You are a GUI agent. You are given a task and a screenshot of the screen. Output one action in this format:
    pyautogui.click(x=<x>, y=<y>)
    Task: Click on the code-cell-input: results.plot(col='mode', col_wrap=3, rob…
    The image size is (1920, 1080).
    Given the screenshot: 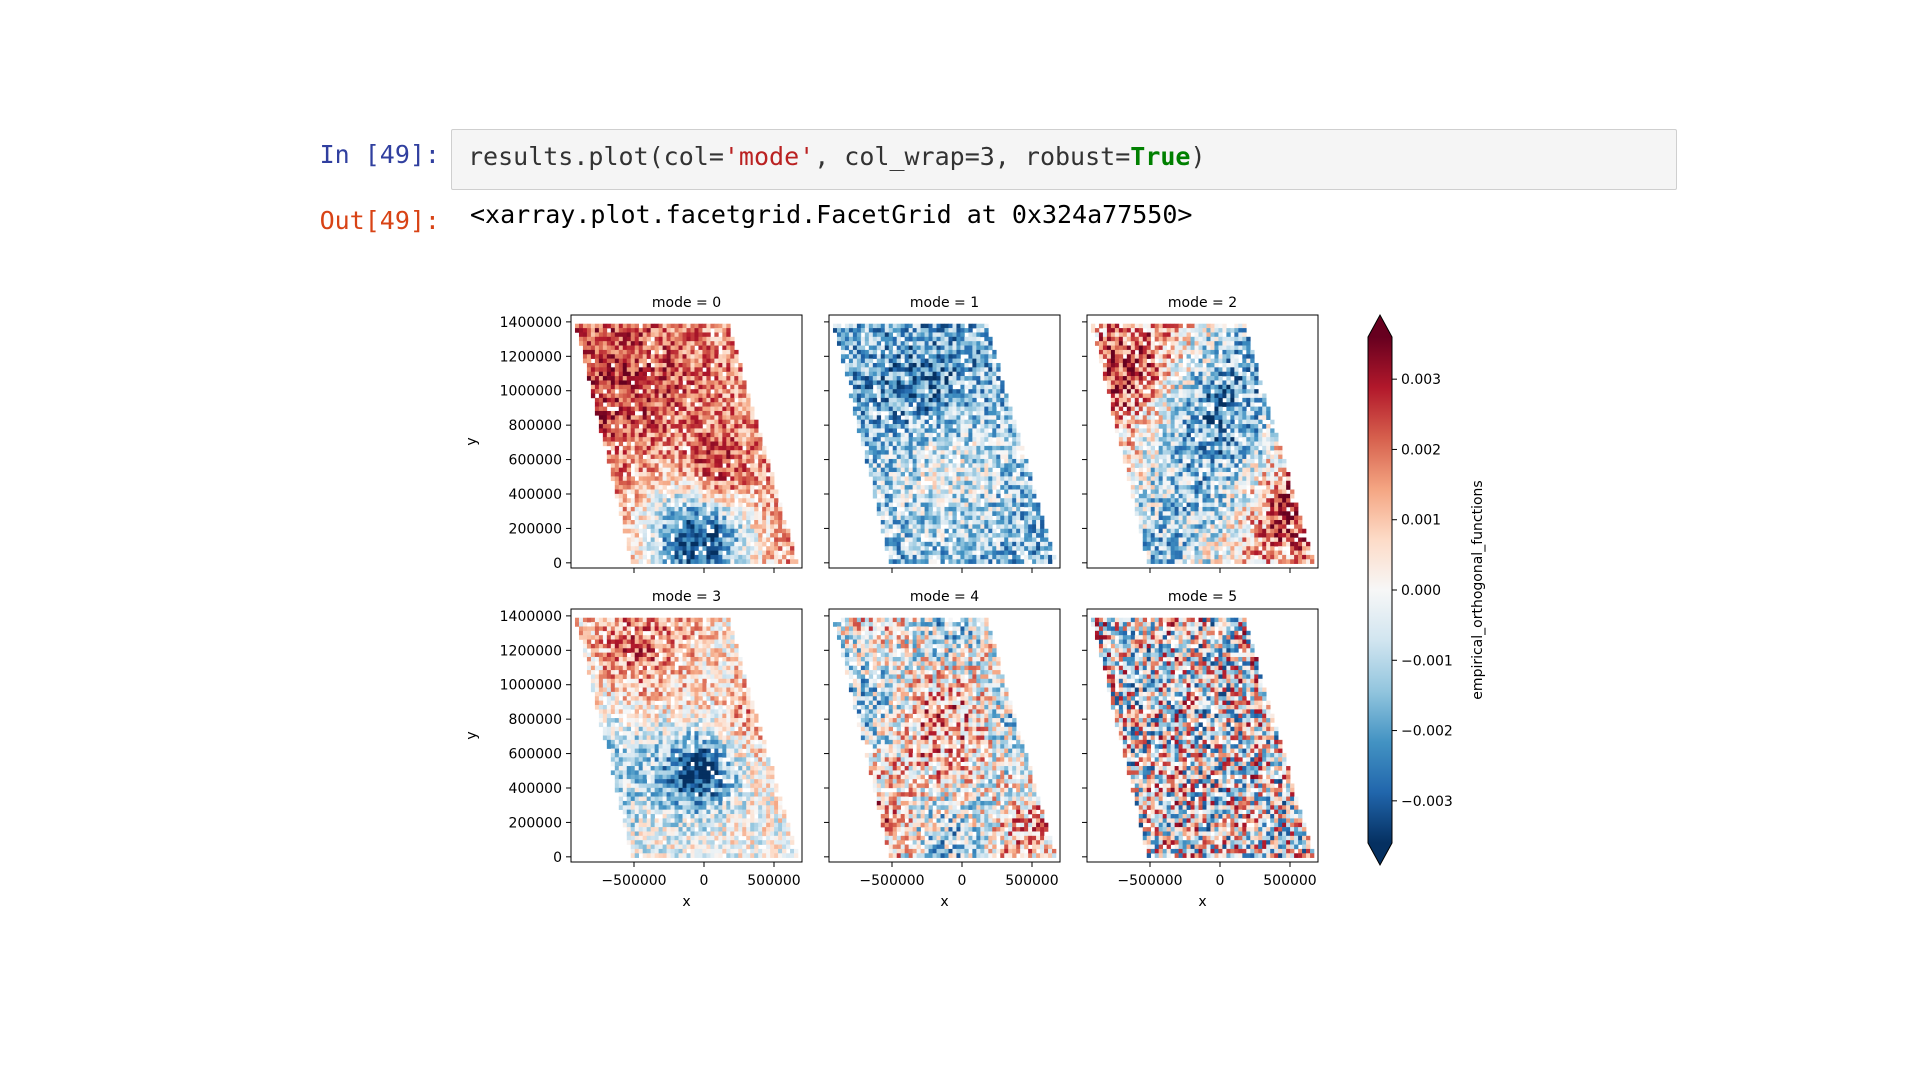 What is the action you would take?
    pyautogui.click(x=1064, y=159)
    